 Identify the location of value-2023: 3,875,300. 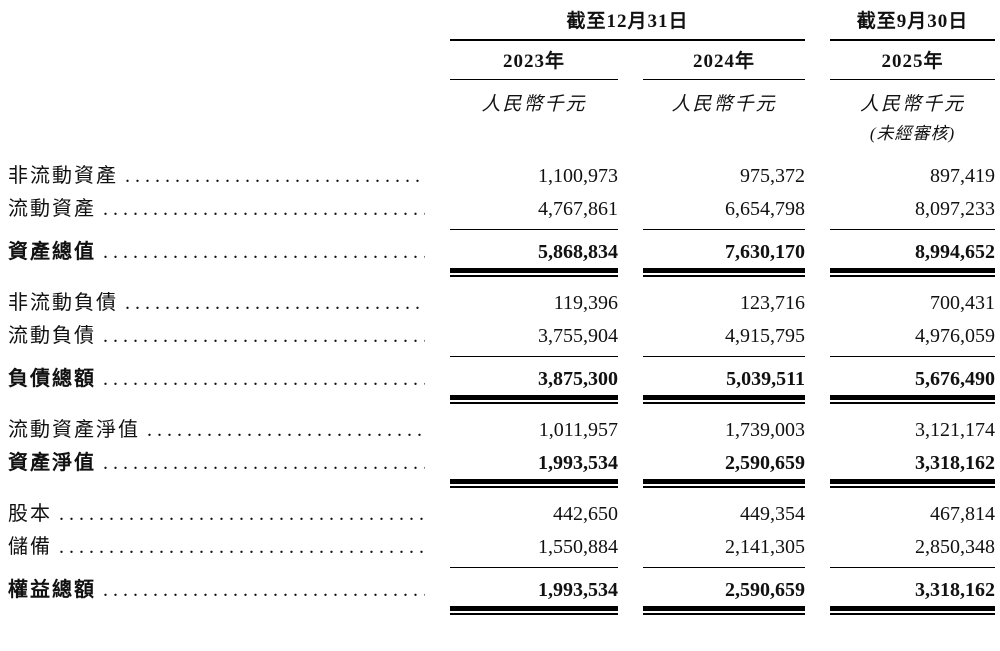
(534, 385).